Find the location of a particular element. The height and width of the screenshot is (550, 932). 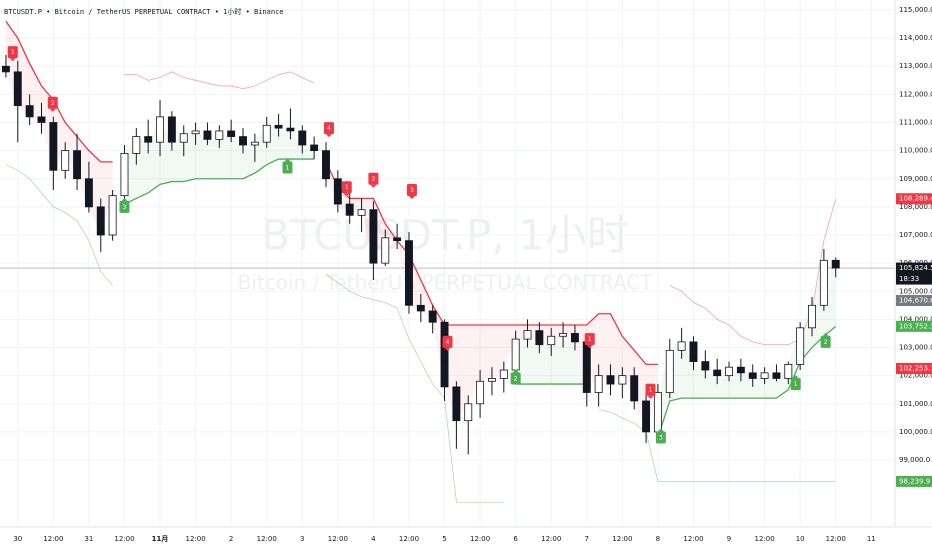

signal-label: 4 is located at coordinates (448, 342).